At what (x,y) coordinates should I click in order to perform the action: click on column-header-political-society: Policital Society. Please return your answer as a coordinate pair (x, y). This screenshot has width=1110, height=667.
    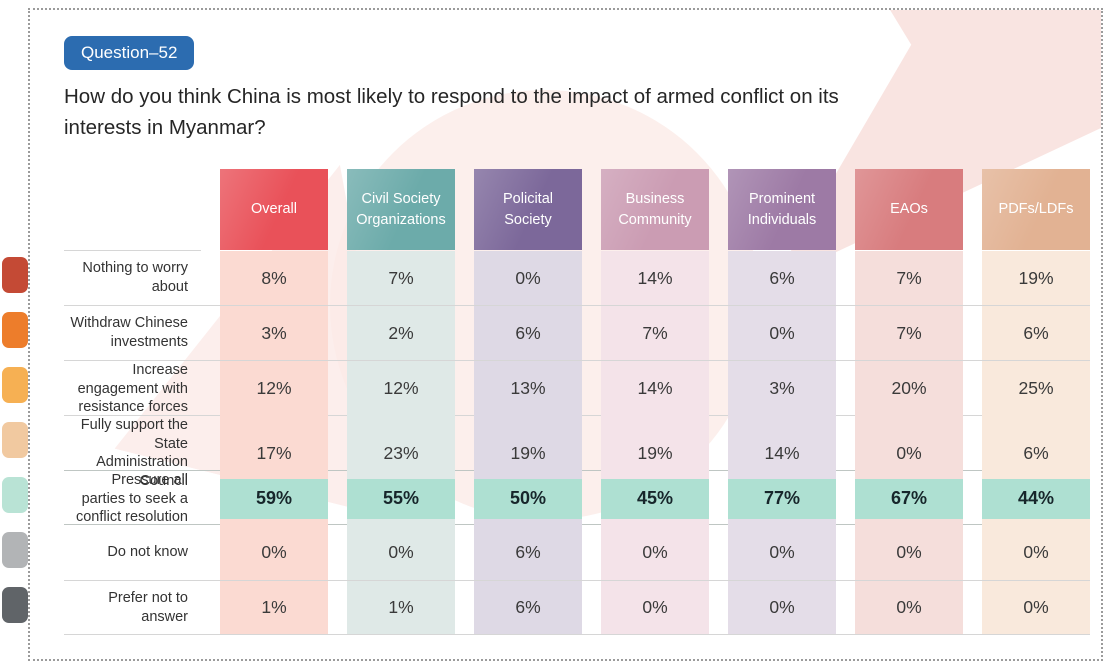
    Looking at the image, I should click on (528, 209).